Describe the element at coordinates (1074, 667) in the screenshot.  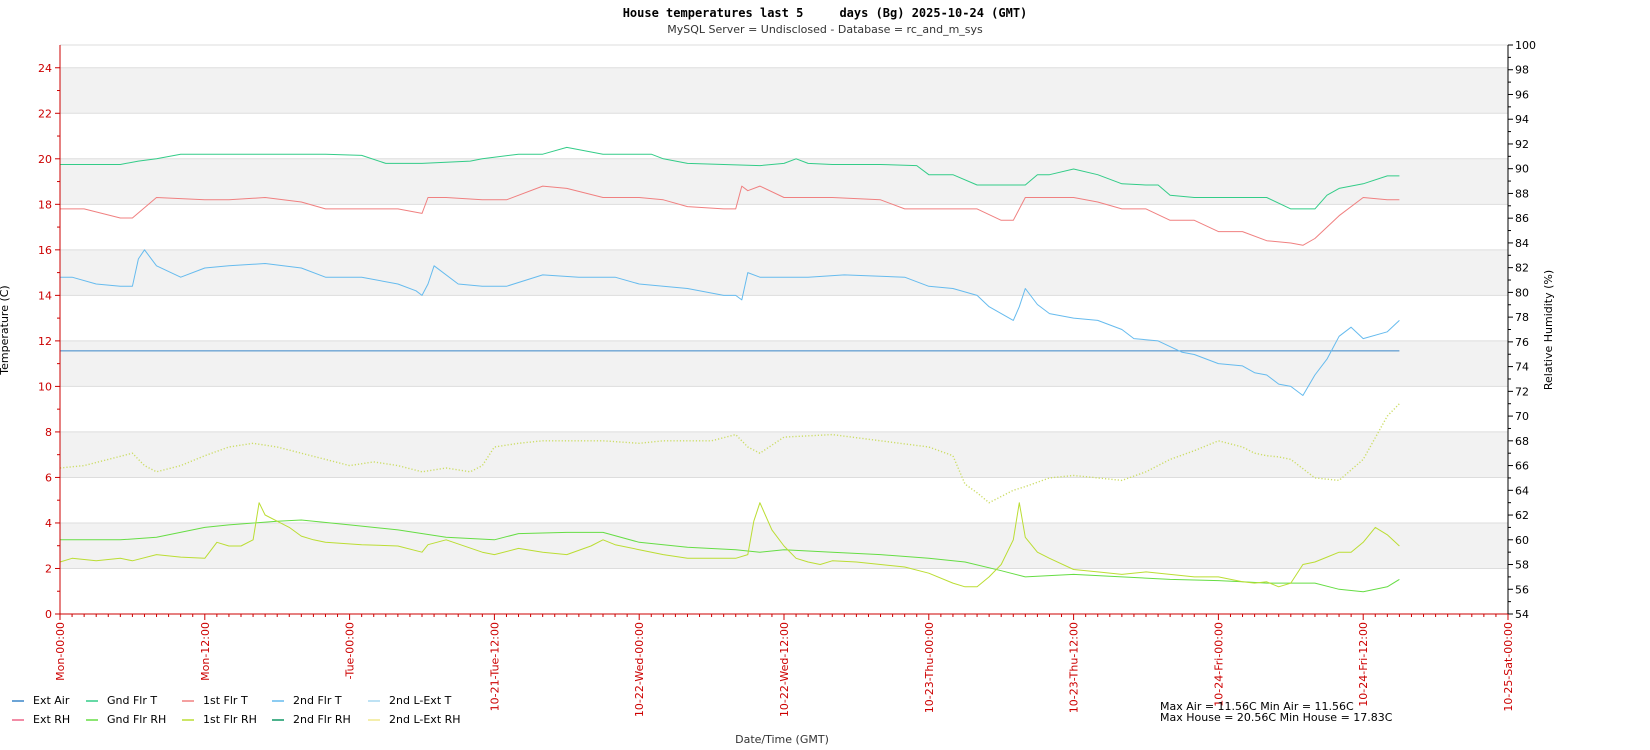
I see `x-tick-label: 10-23-Thu-12:00` at that location.